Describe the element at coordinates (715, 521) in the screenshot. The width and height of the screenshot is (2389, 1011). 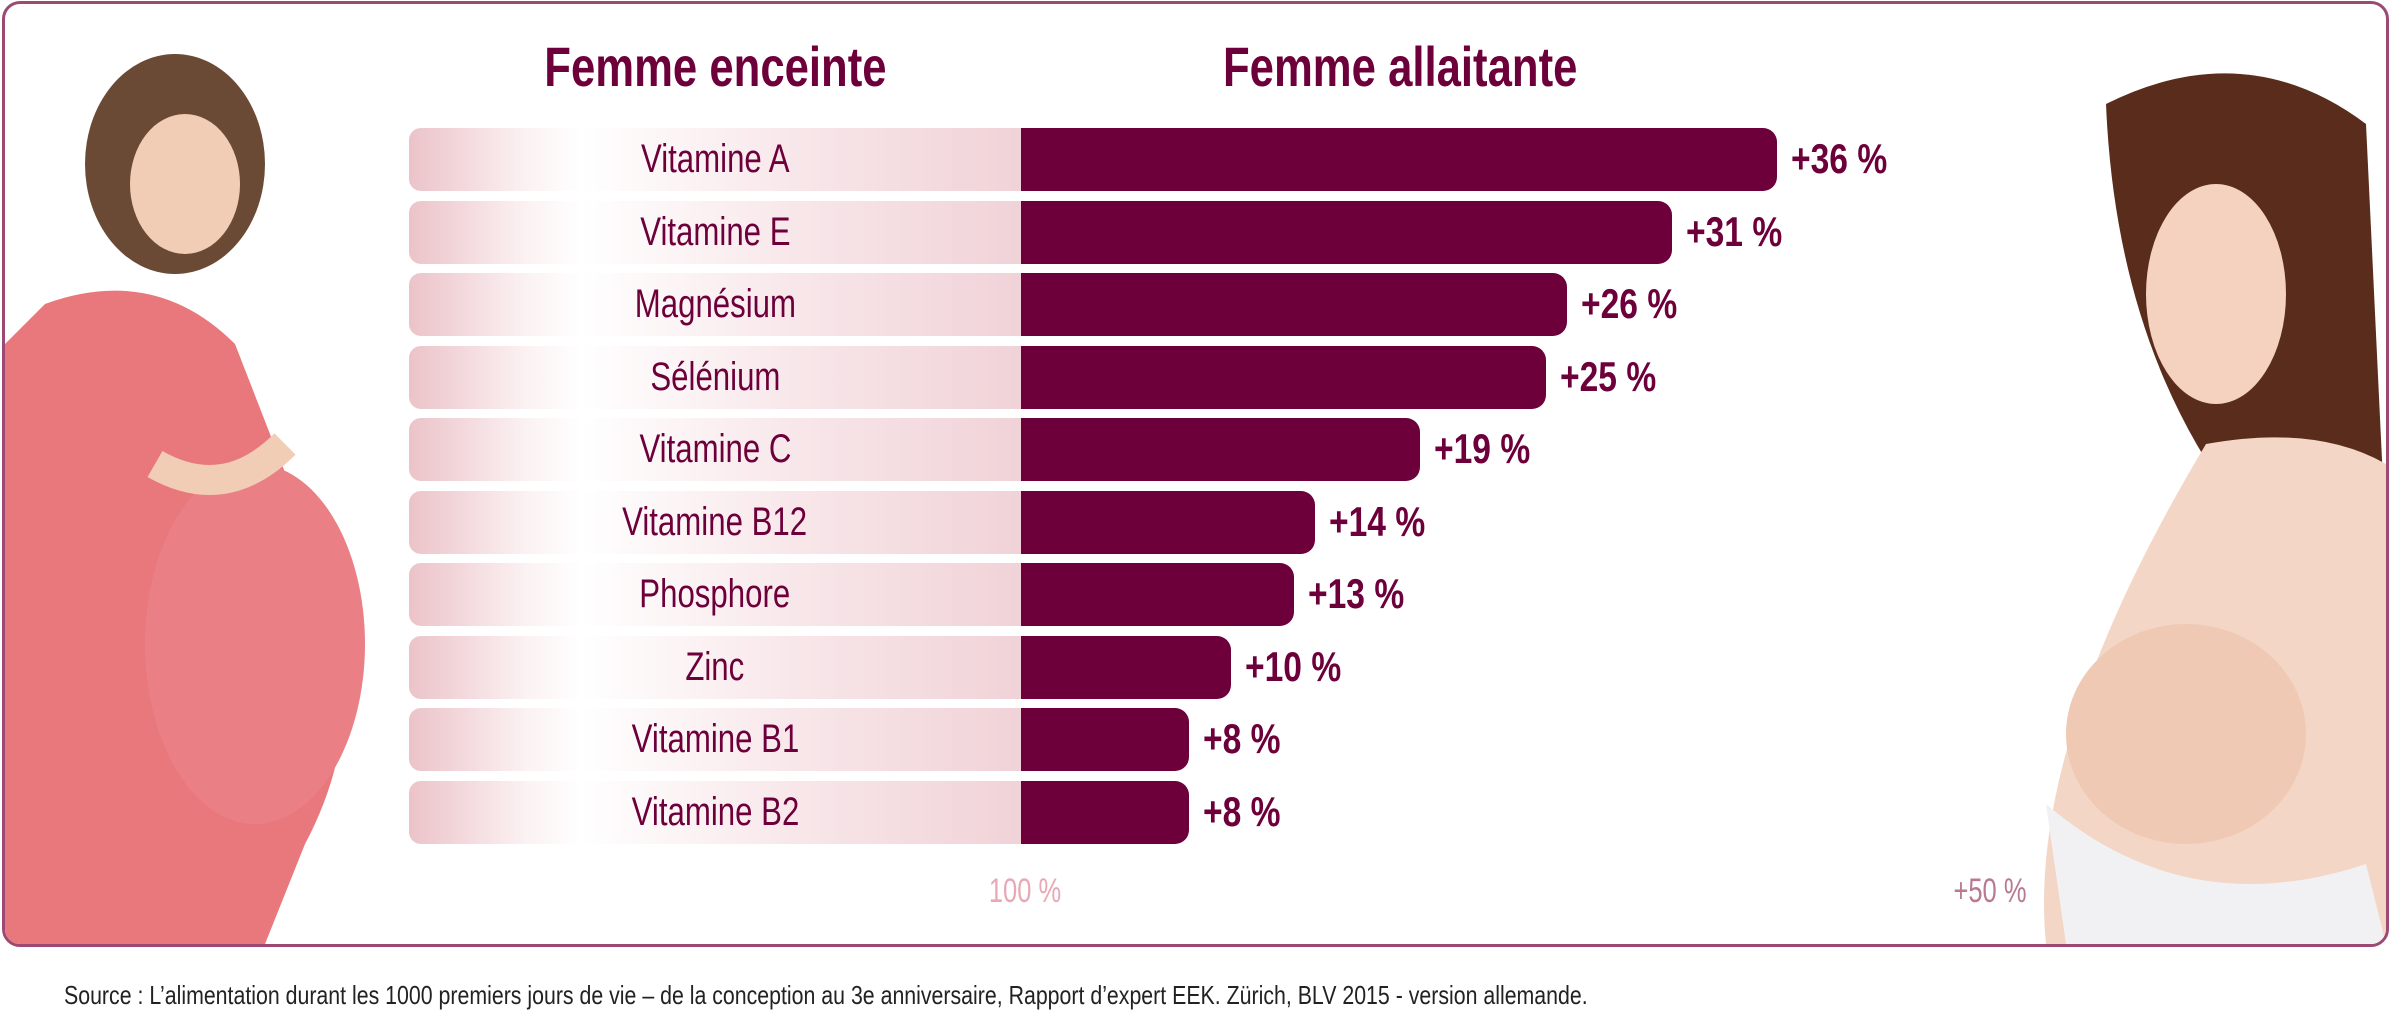
I see `category-label: Vitamine B12` at that location.